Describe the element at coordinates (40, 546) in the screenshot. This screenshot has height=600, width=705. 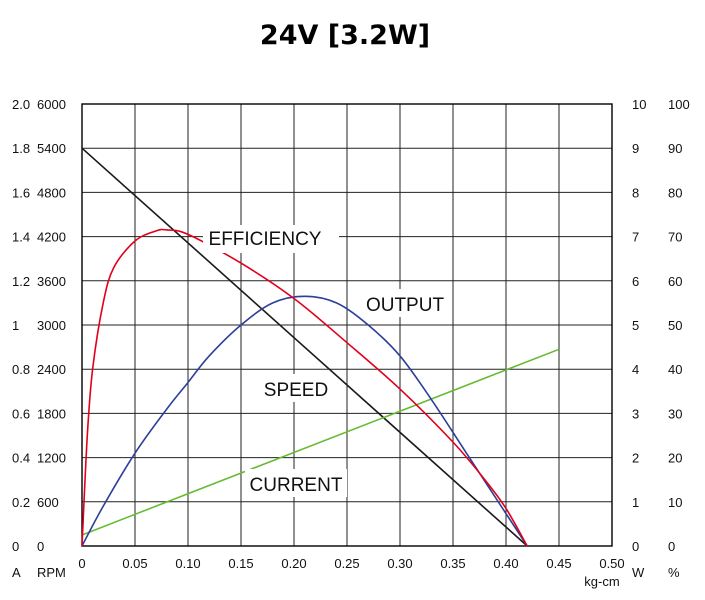
I see `left-axis-rpm-tick-label: 0` at that location.